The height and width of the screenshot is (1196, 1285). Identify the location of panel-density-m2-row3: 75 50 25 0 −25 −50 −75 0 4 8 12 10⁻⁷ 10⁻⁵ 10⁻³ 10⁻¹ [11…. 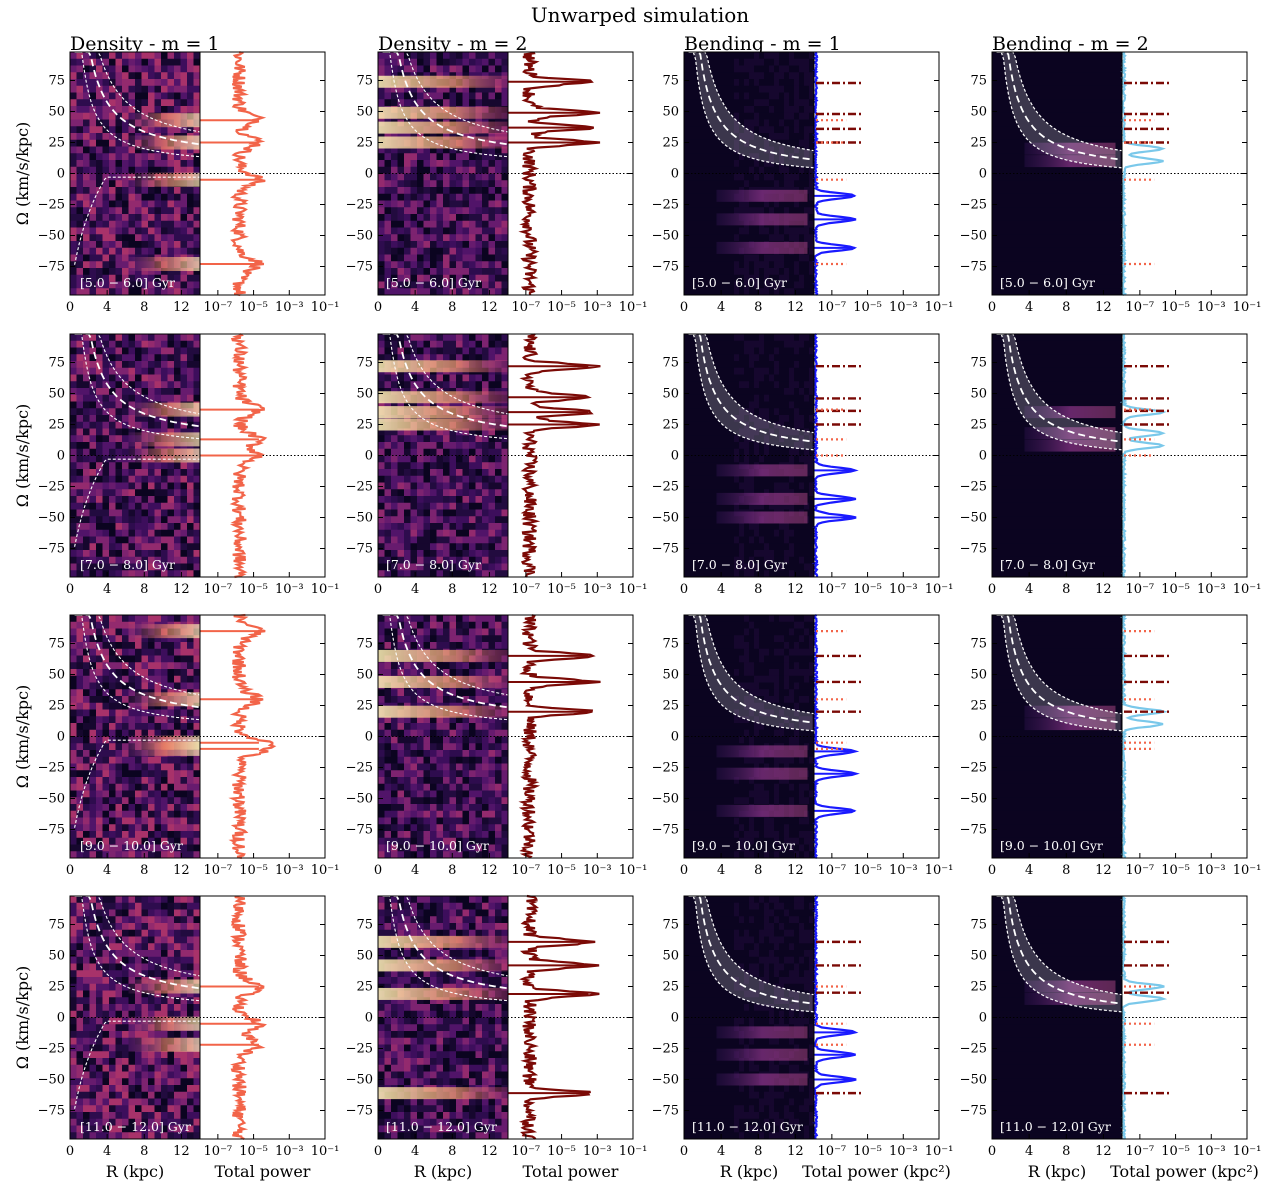
(496, 1037).